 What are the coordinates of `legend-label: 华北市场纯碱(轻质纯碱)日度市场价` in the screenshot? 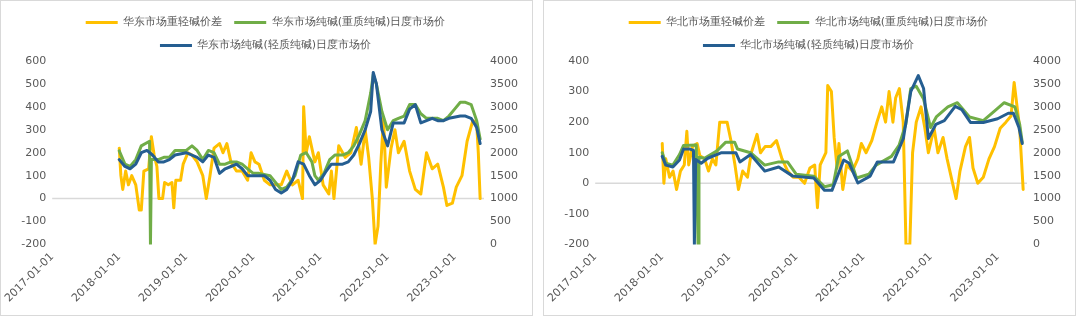 It's located at (827, 45).